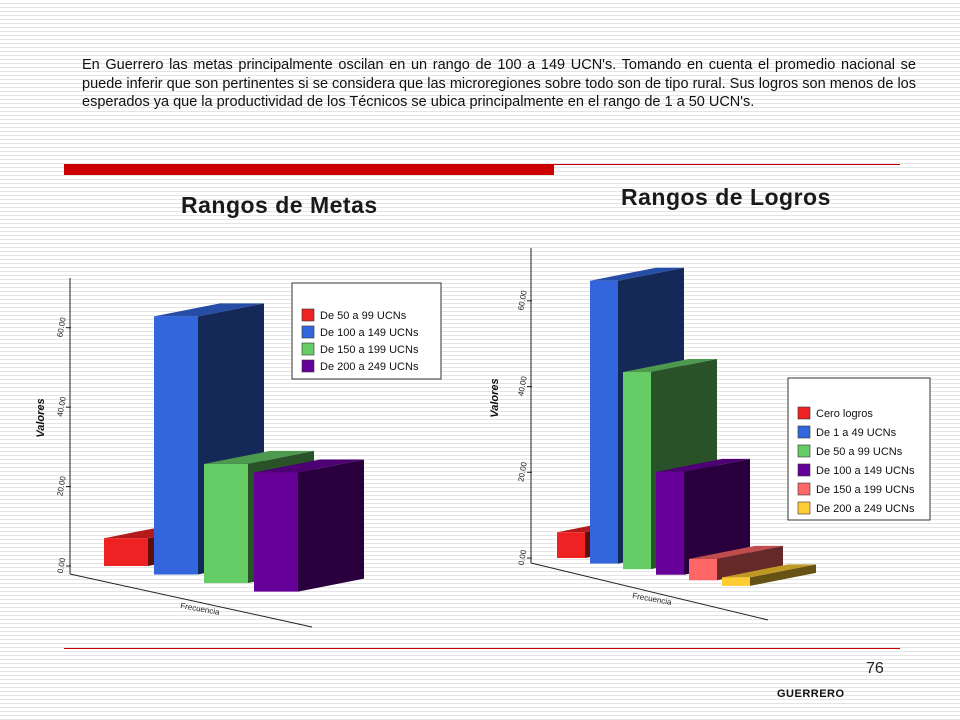 This screenshot has width=960, height=720. Describe the element at coordinates (726, 197) in the screenshot. I see `chart-title-logros: Rangos de Logros` at that location.